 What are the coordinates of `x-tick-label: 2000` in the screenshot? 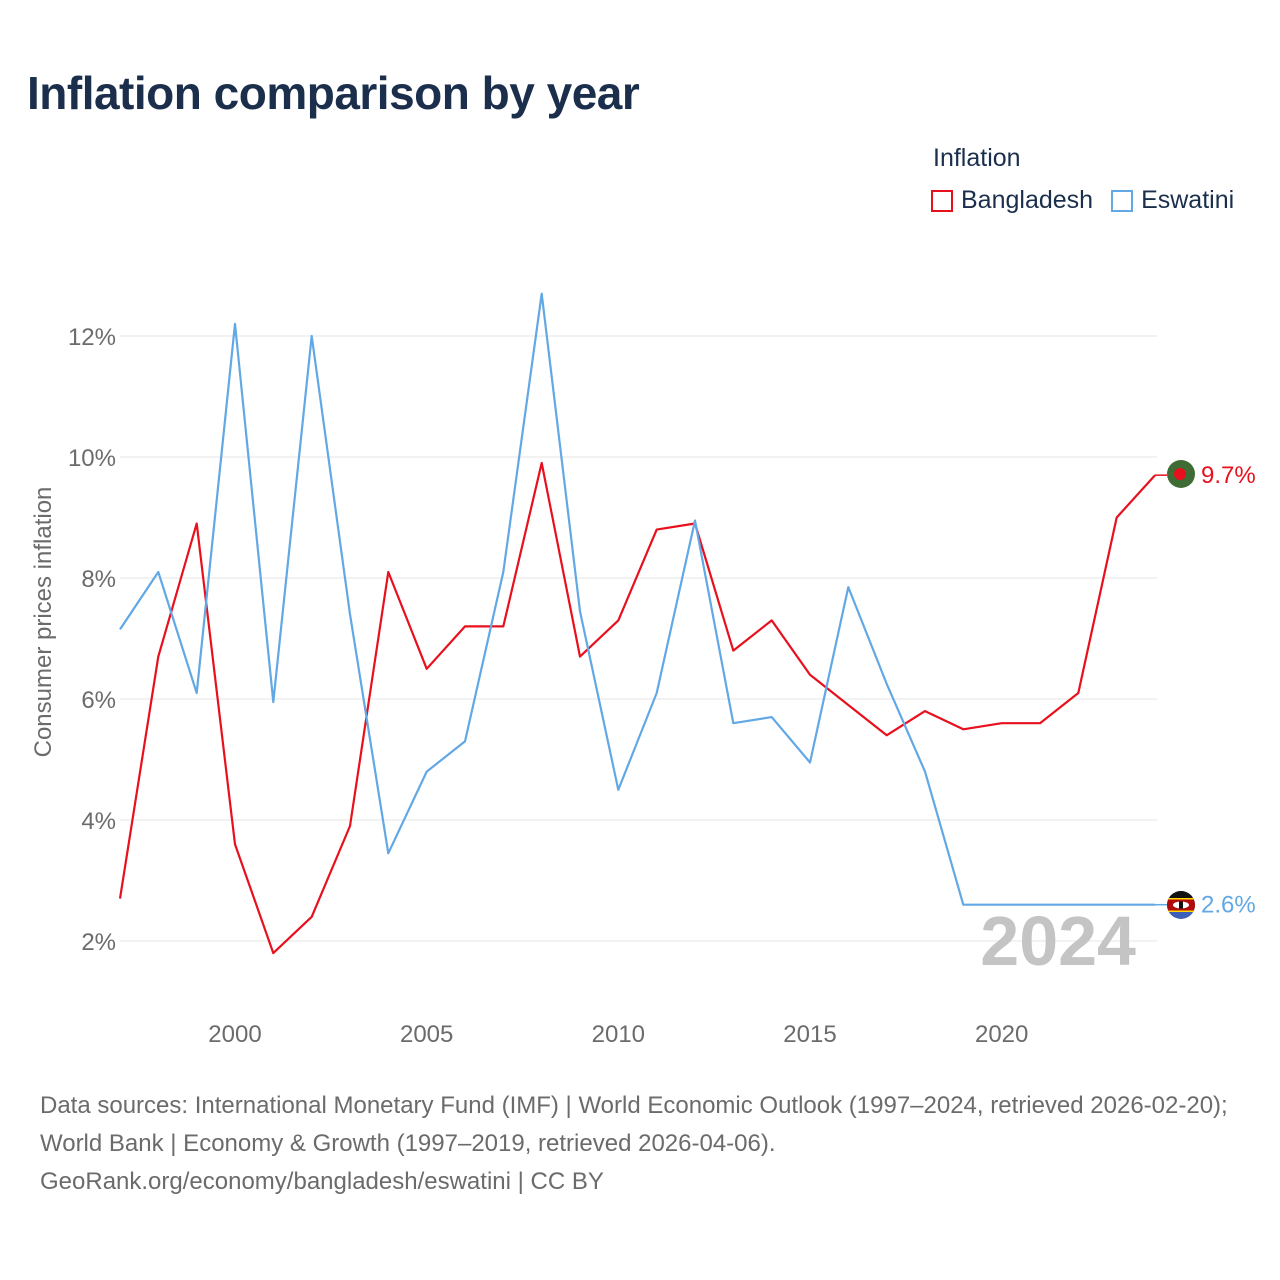 It's located at (234, 1034).